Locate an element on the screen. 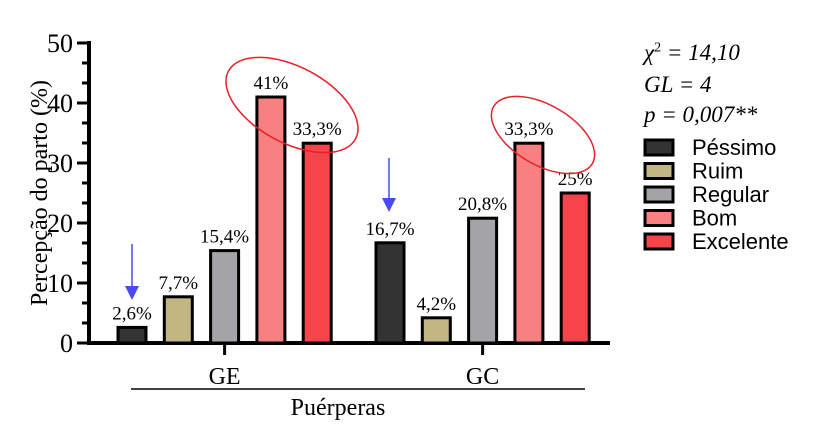  highlight-ellipse-gc is located at coordinates (543, 135).